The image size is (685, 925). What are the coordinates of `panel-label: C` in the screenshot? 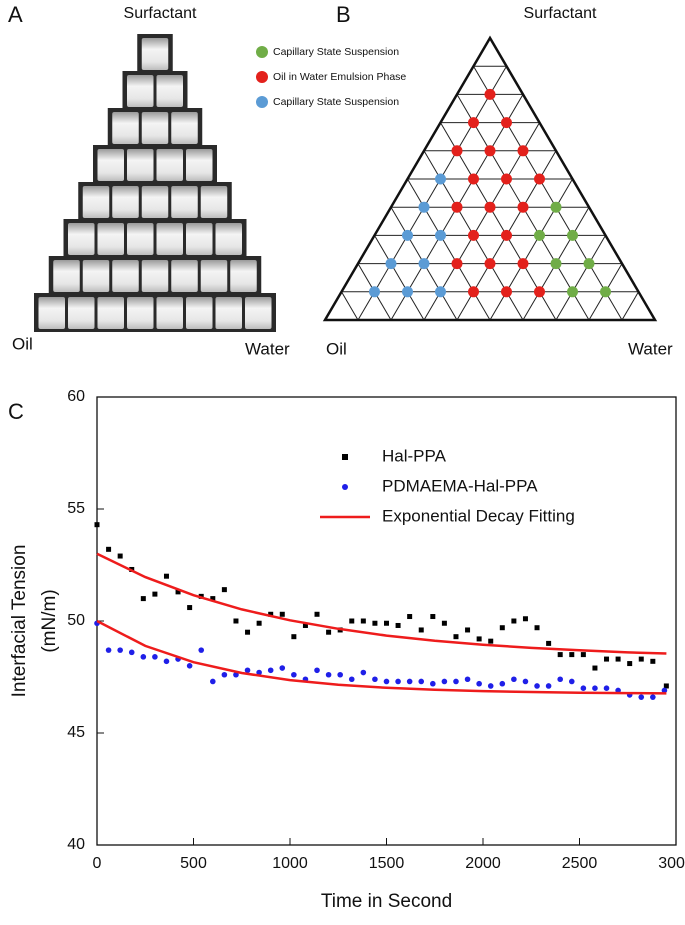 It's located at (16, 411).